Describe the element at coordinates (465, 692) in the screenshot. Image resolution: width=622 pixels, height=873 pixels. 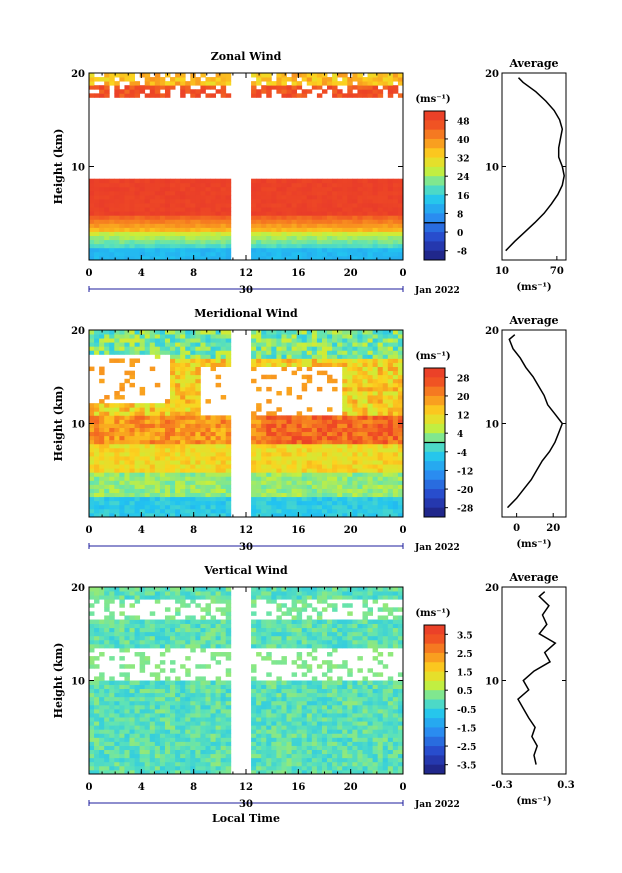
I see `colorbar-tick: 0.5` at that location.